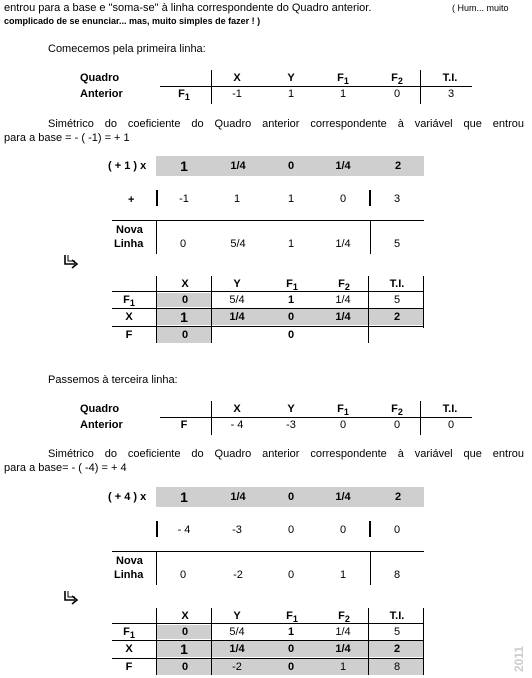  What do you see at coordinates (343, 649) in the screenshot?
I see `rt2-r2-f2: 1/4` at bounding box center [343, 649].